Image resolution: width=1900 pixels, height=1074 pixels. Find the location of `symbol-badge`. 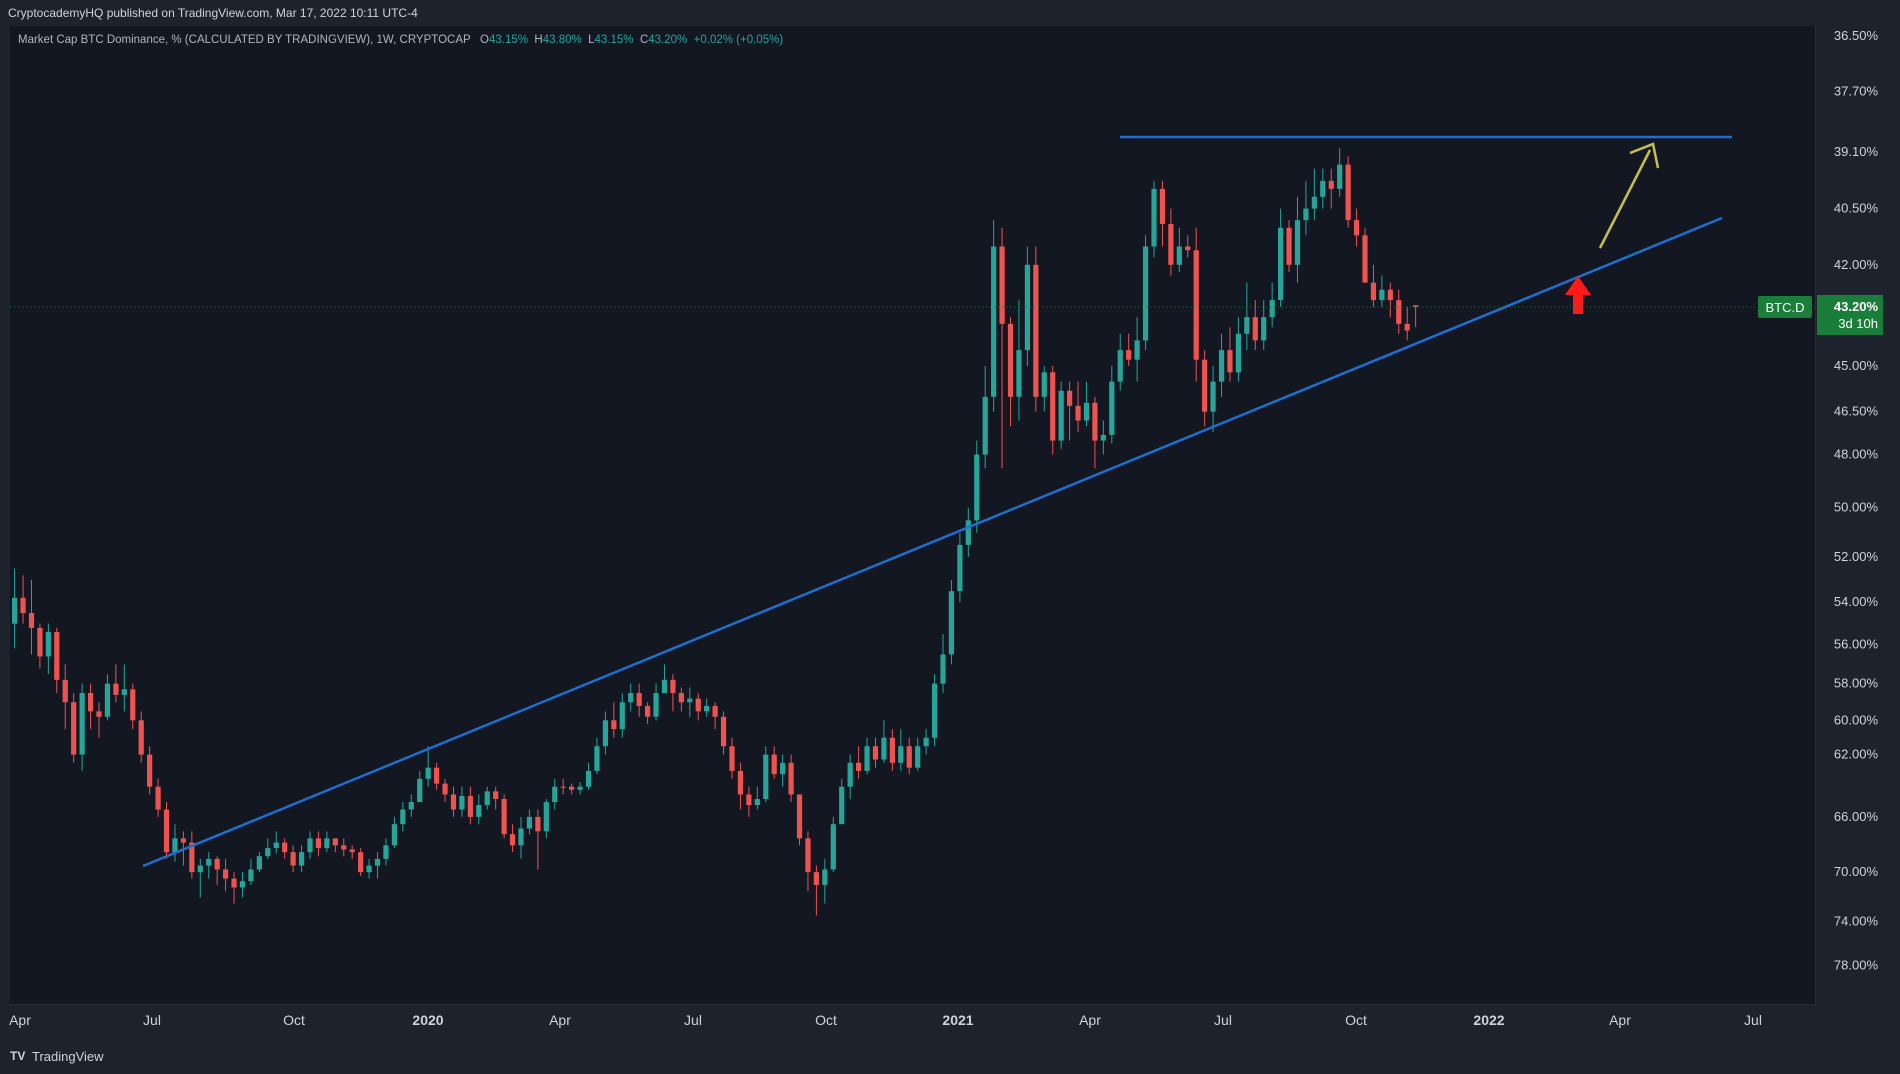

symbol-badge is located at coordinates (1785, 306).